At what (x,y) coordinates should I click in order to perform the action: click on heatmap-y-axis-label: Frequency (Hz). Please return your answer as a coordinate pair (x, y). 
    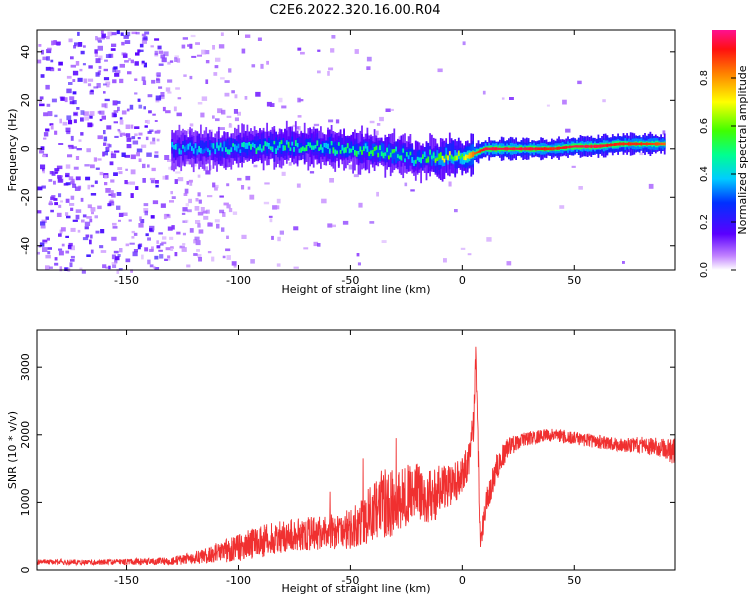
    Looking at the image, I should click on (12, 150).